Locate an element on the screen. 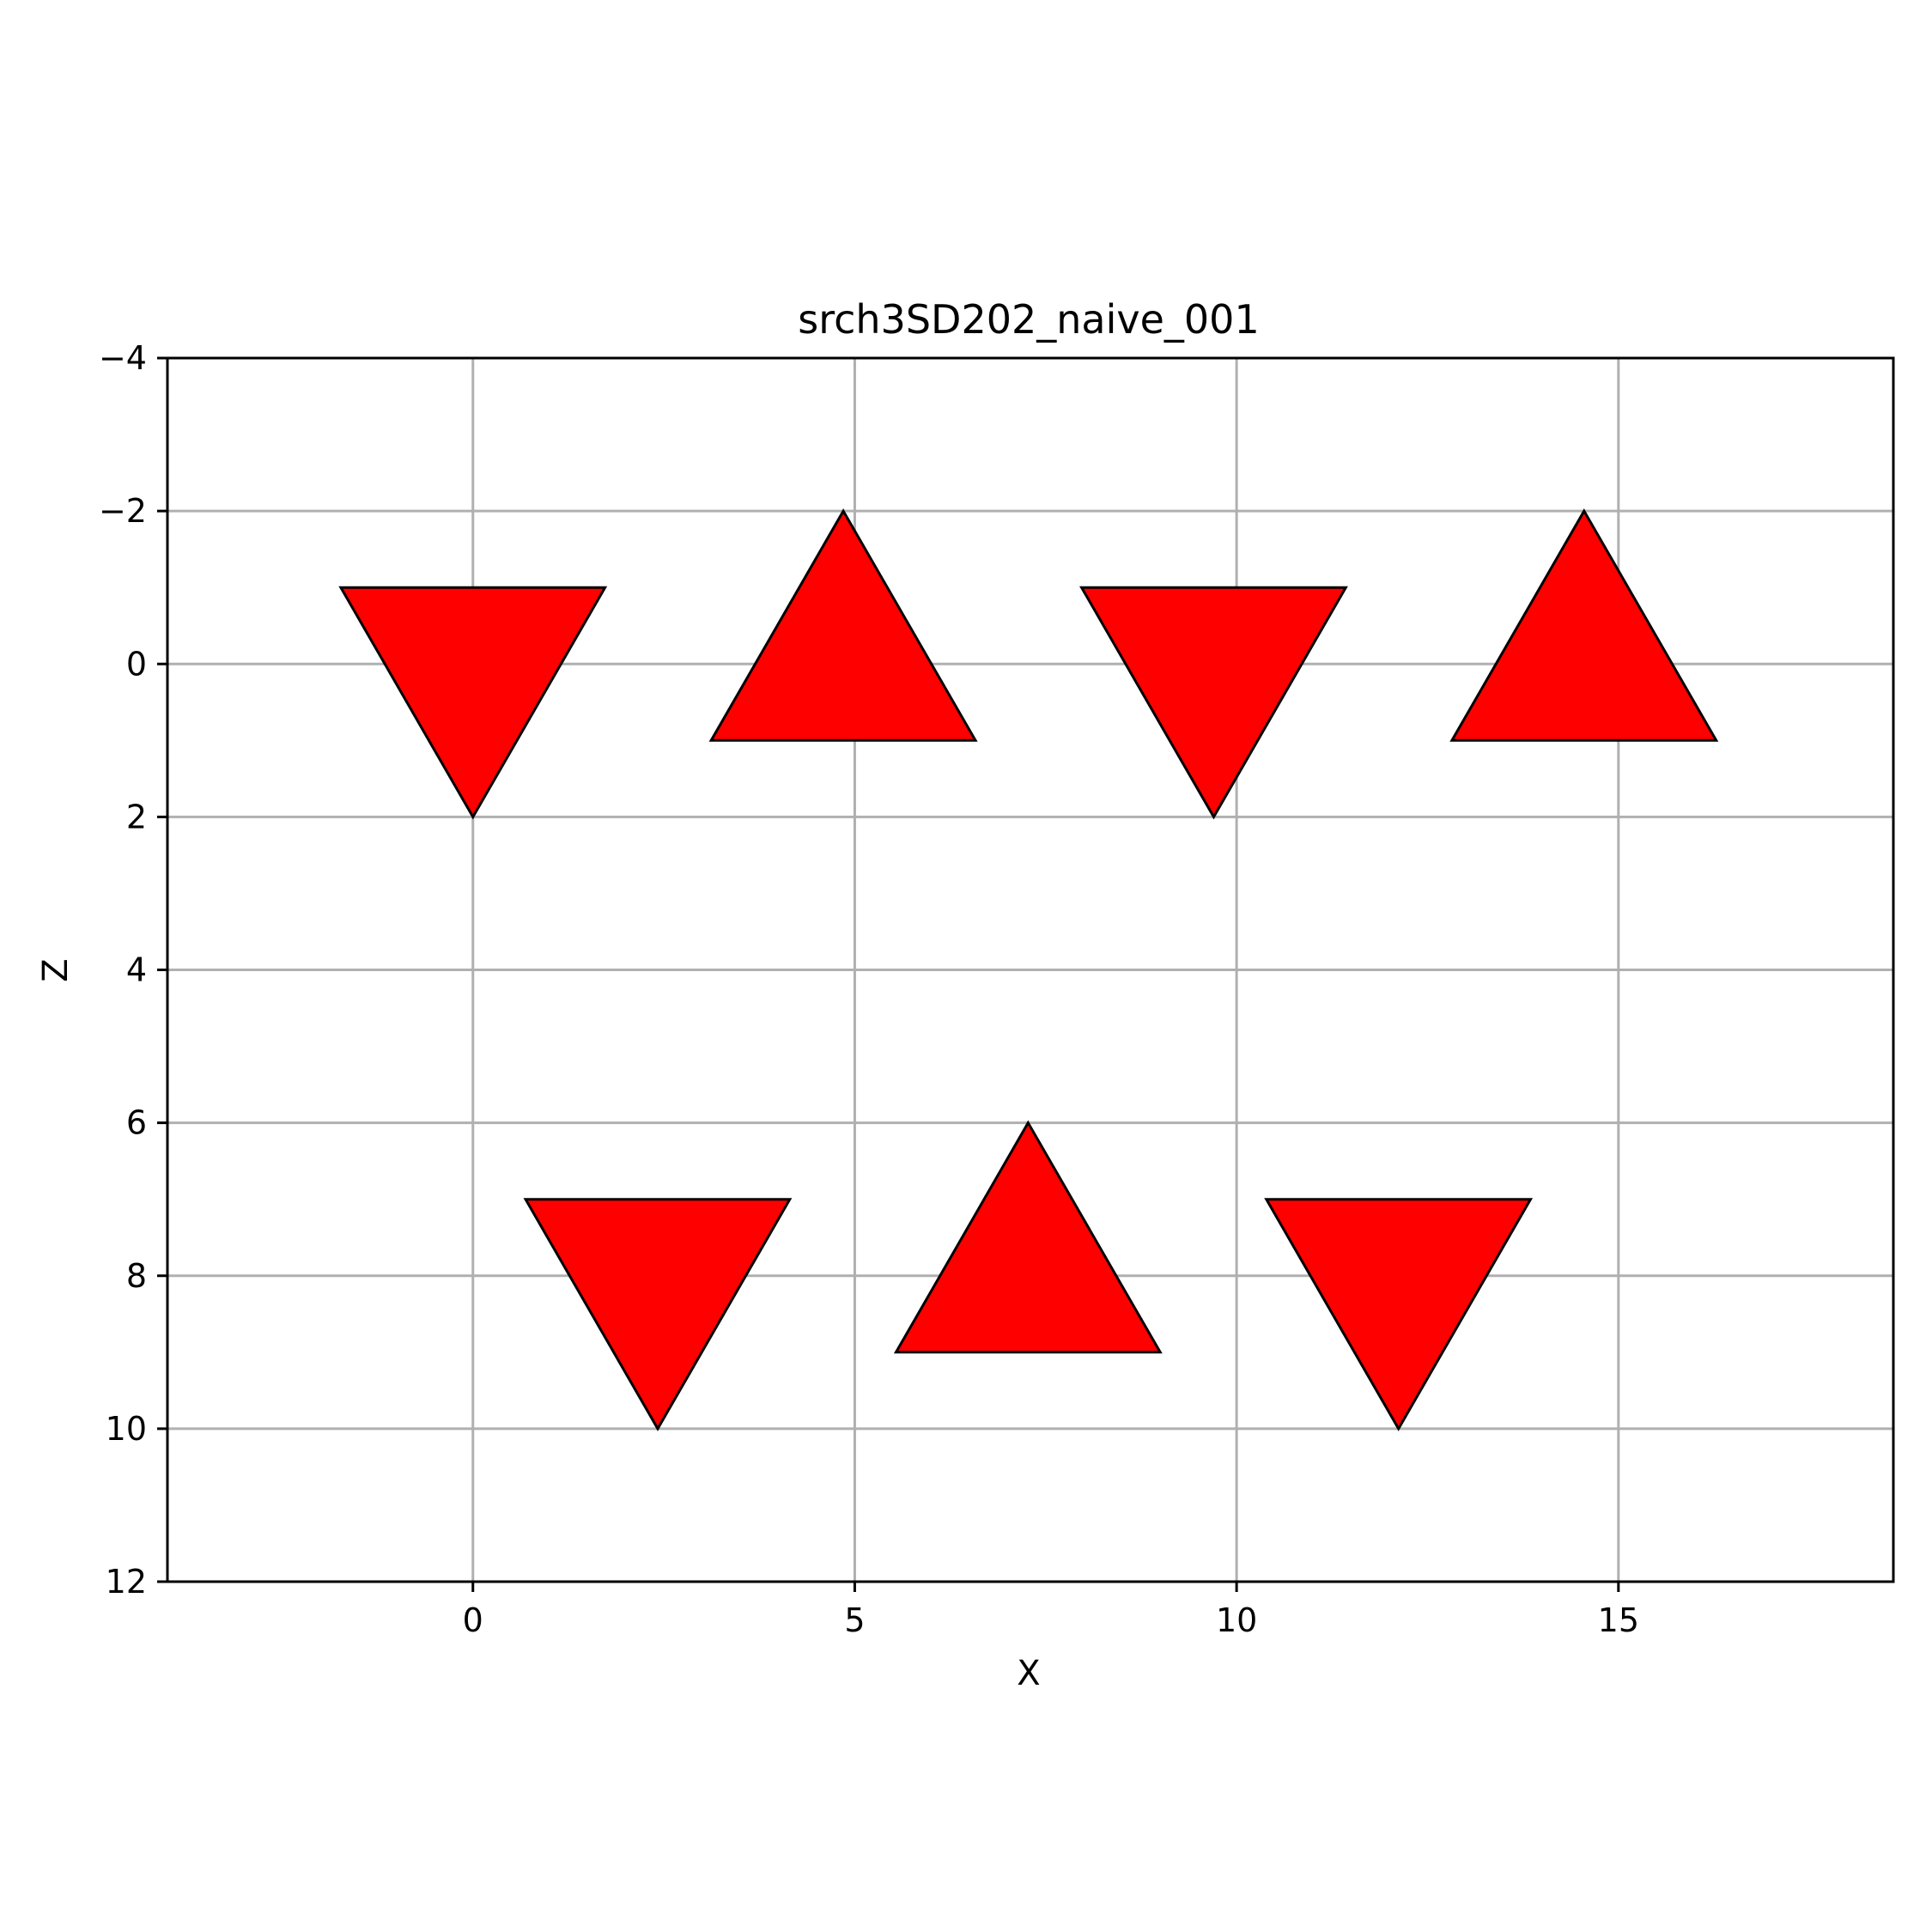 The image size is (1932, 1932). chart-title: srch3SD202_naive_001 is located at coordinates (1028, 319).